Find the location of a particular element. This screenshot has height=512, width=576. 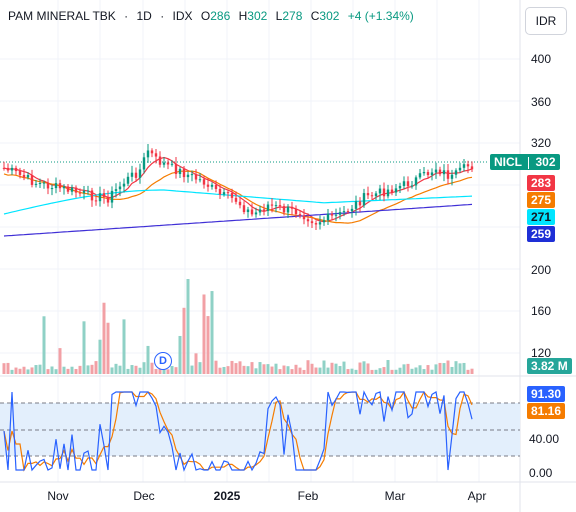

stochastic-oscillator is located at coordinates (260, 431).